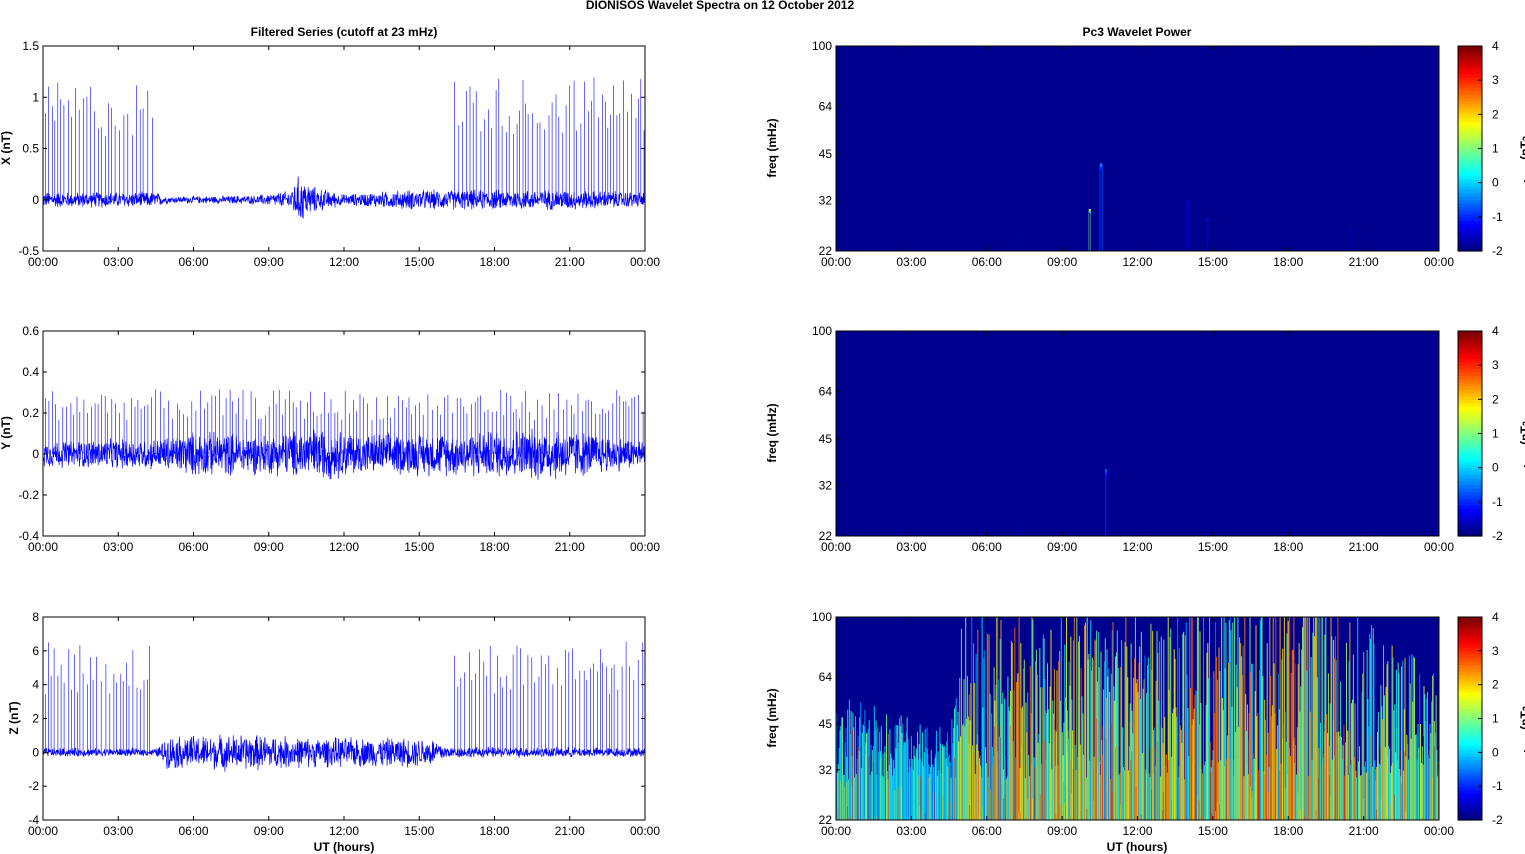  I want to click on colorbar-tick-label: -1, so click(1497, 502).